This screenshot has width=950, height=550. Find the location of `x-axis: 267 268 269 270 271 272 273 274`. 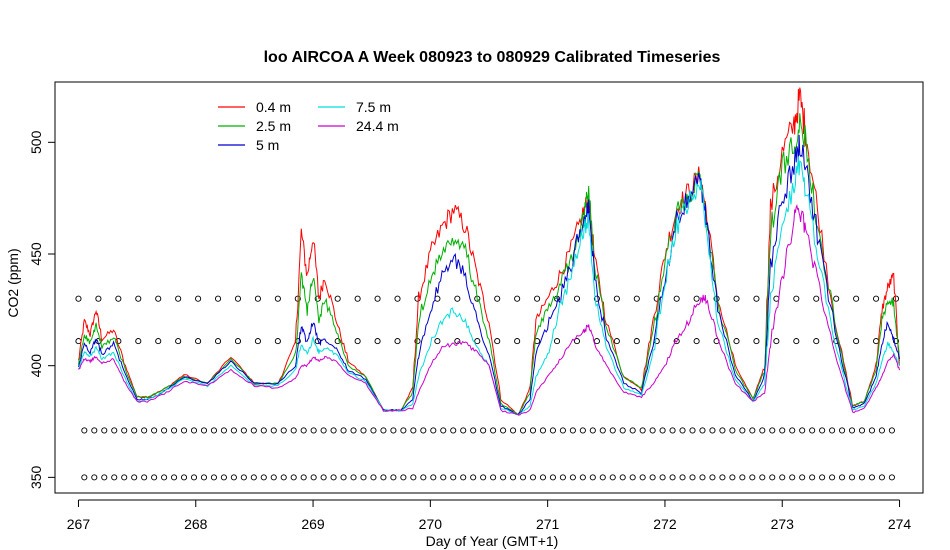

x-axis: 267 268 269 270 271 272 273 274 is located at coordinates (489, 515).